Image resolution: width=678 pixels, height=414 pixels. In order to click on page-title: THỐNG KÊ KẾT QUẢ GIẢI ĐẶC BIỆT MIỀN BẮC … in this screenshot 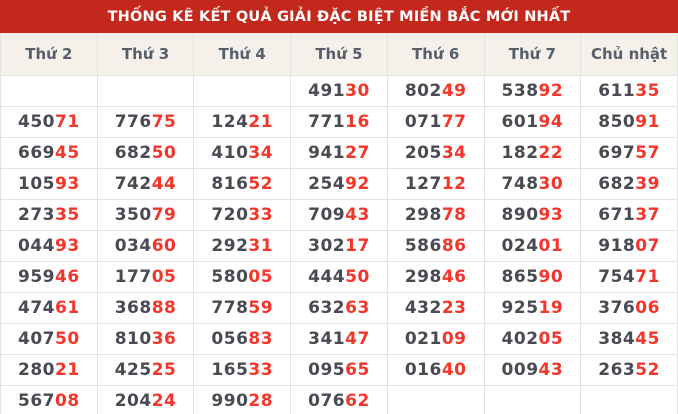, I will do `click(339, 16)`.